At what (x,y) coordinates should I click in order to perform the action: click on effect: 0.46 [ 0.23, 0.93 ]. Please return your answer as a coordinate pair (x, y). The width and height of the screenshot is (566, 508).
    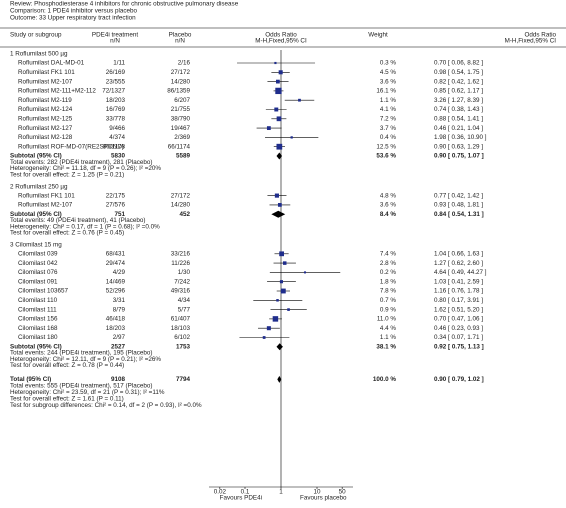
    Looking at the image, I should click on (458, 328).